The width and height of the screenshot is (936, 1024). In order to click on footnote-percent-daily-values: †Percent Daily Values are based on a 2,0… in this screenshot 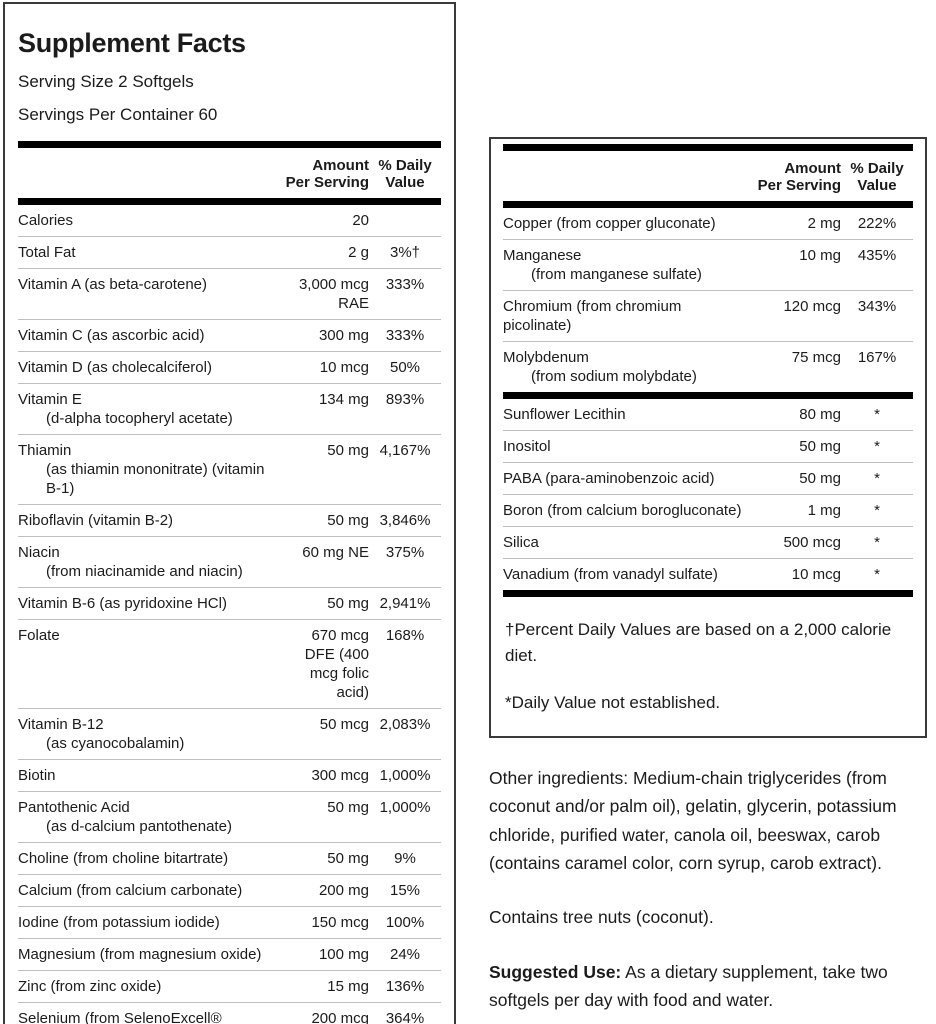, I will do `click(698, 643)`.